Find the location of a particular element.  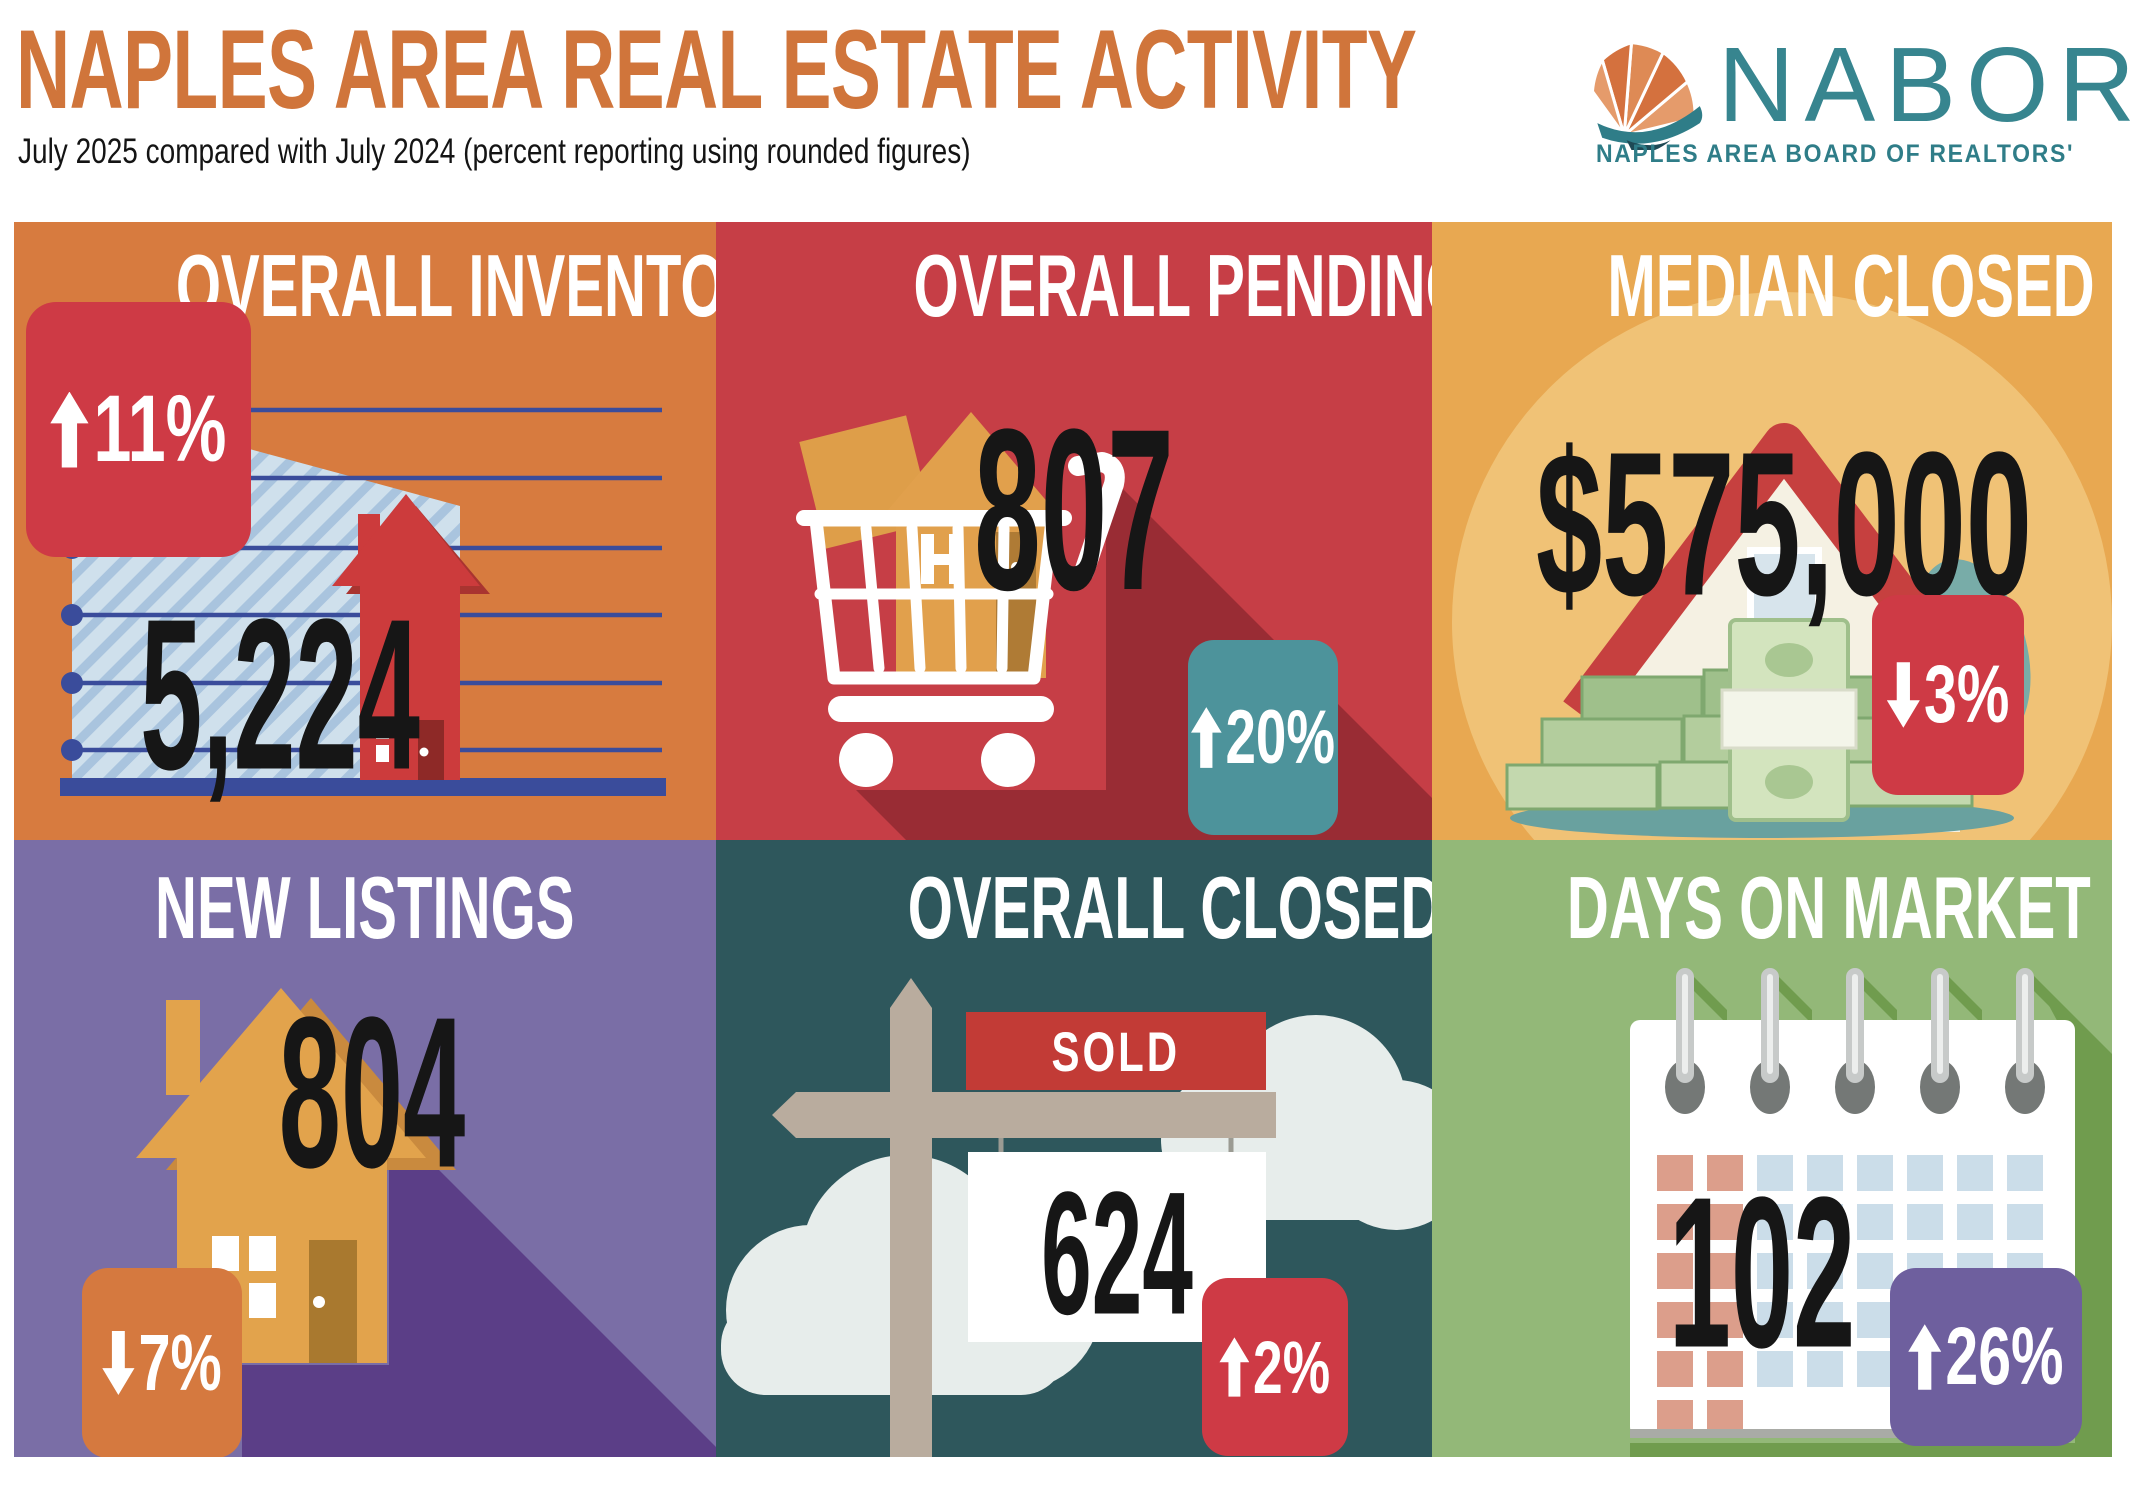

panel-days-on-market: DAYS ON MARKET 102 26% is located at coordinates (1772, 1148).